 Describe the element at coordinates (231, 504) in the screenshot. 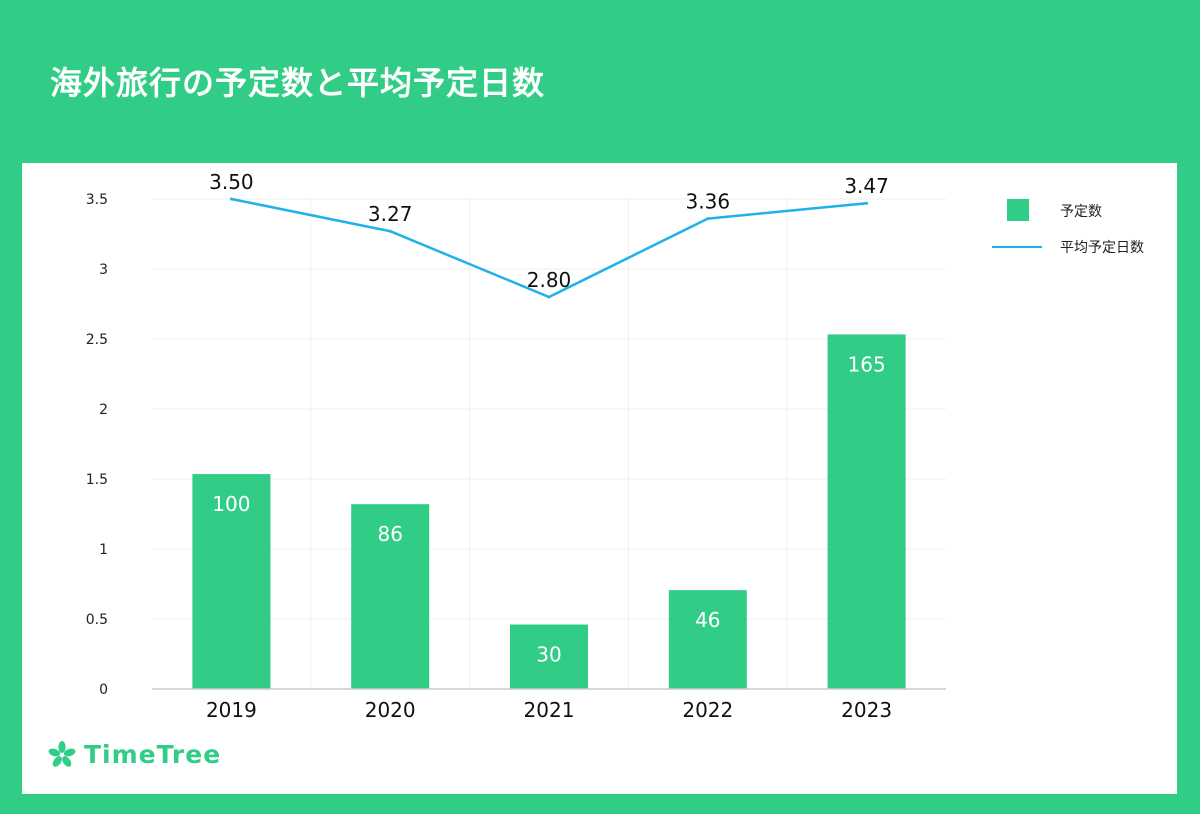

I see `bar-value-label: 100` at that location.